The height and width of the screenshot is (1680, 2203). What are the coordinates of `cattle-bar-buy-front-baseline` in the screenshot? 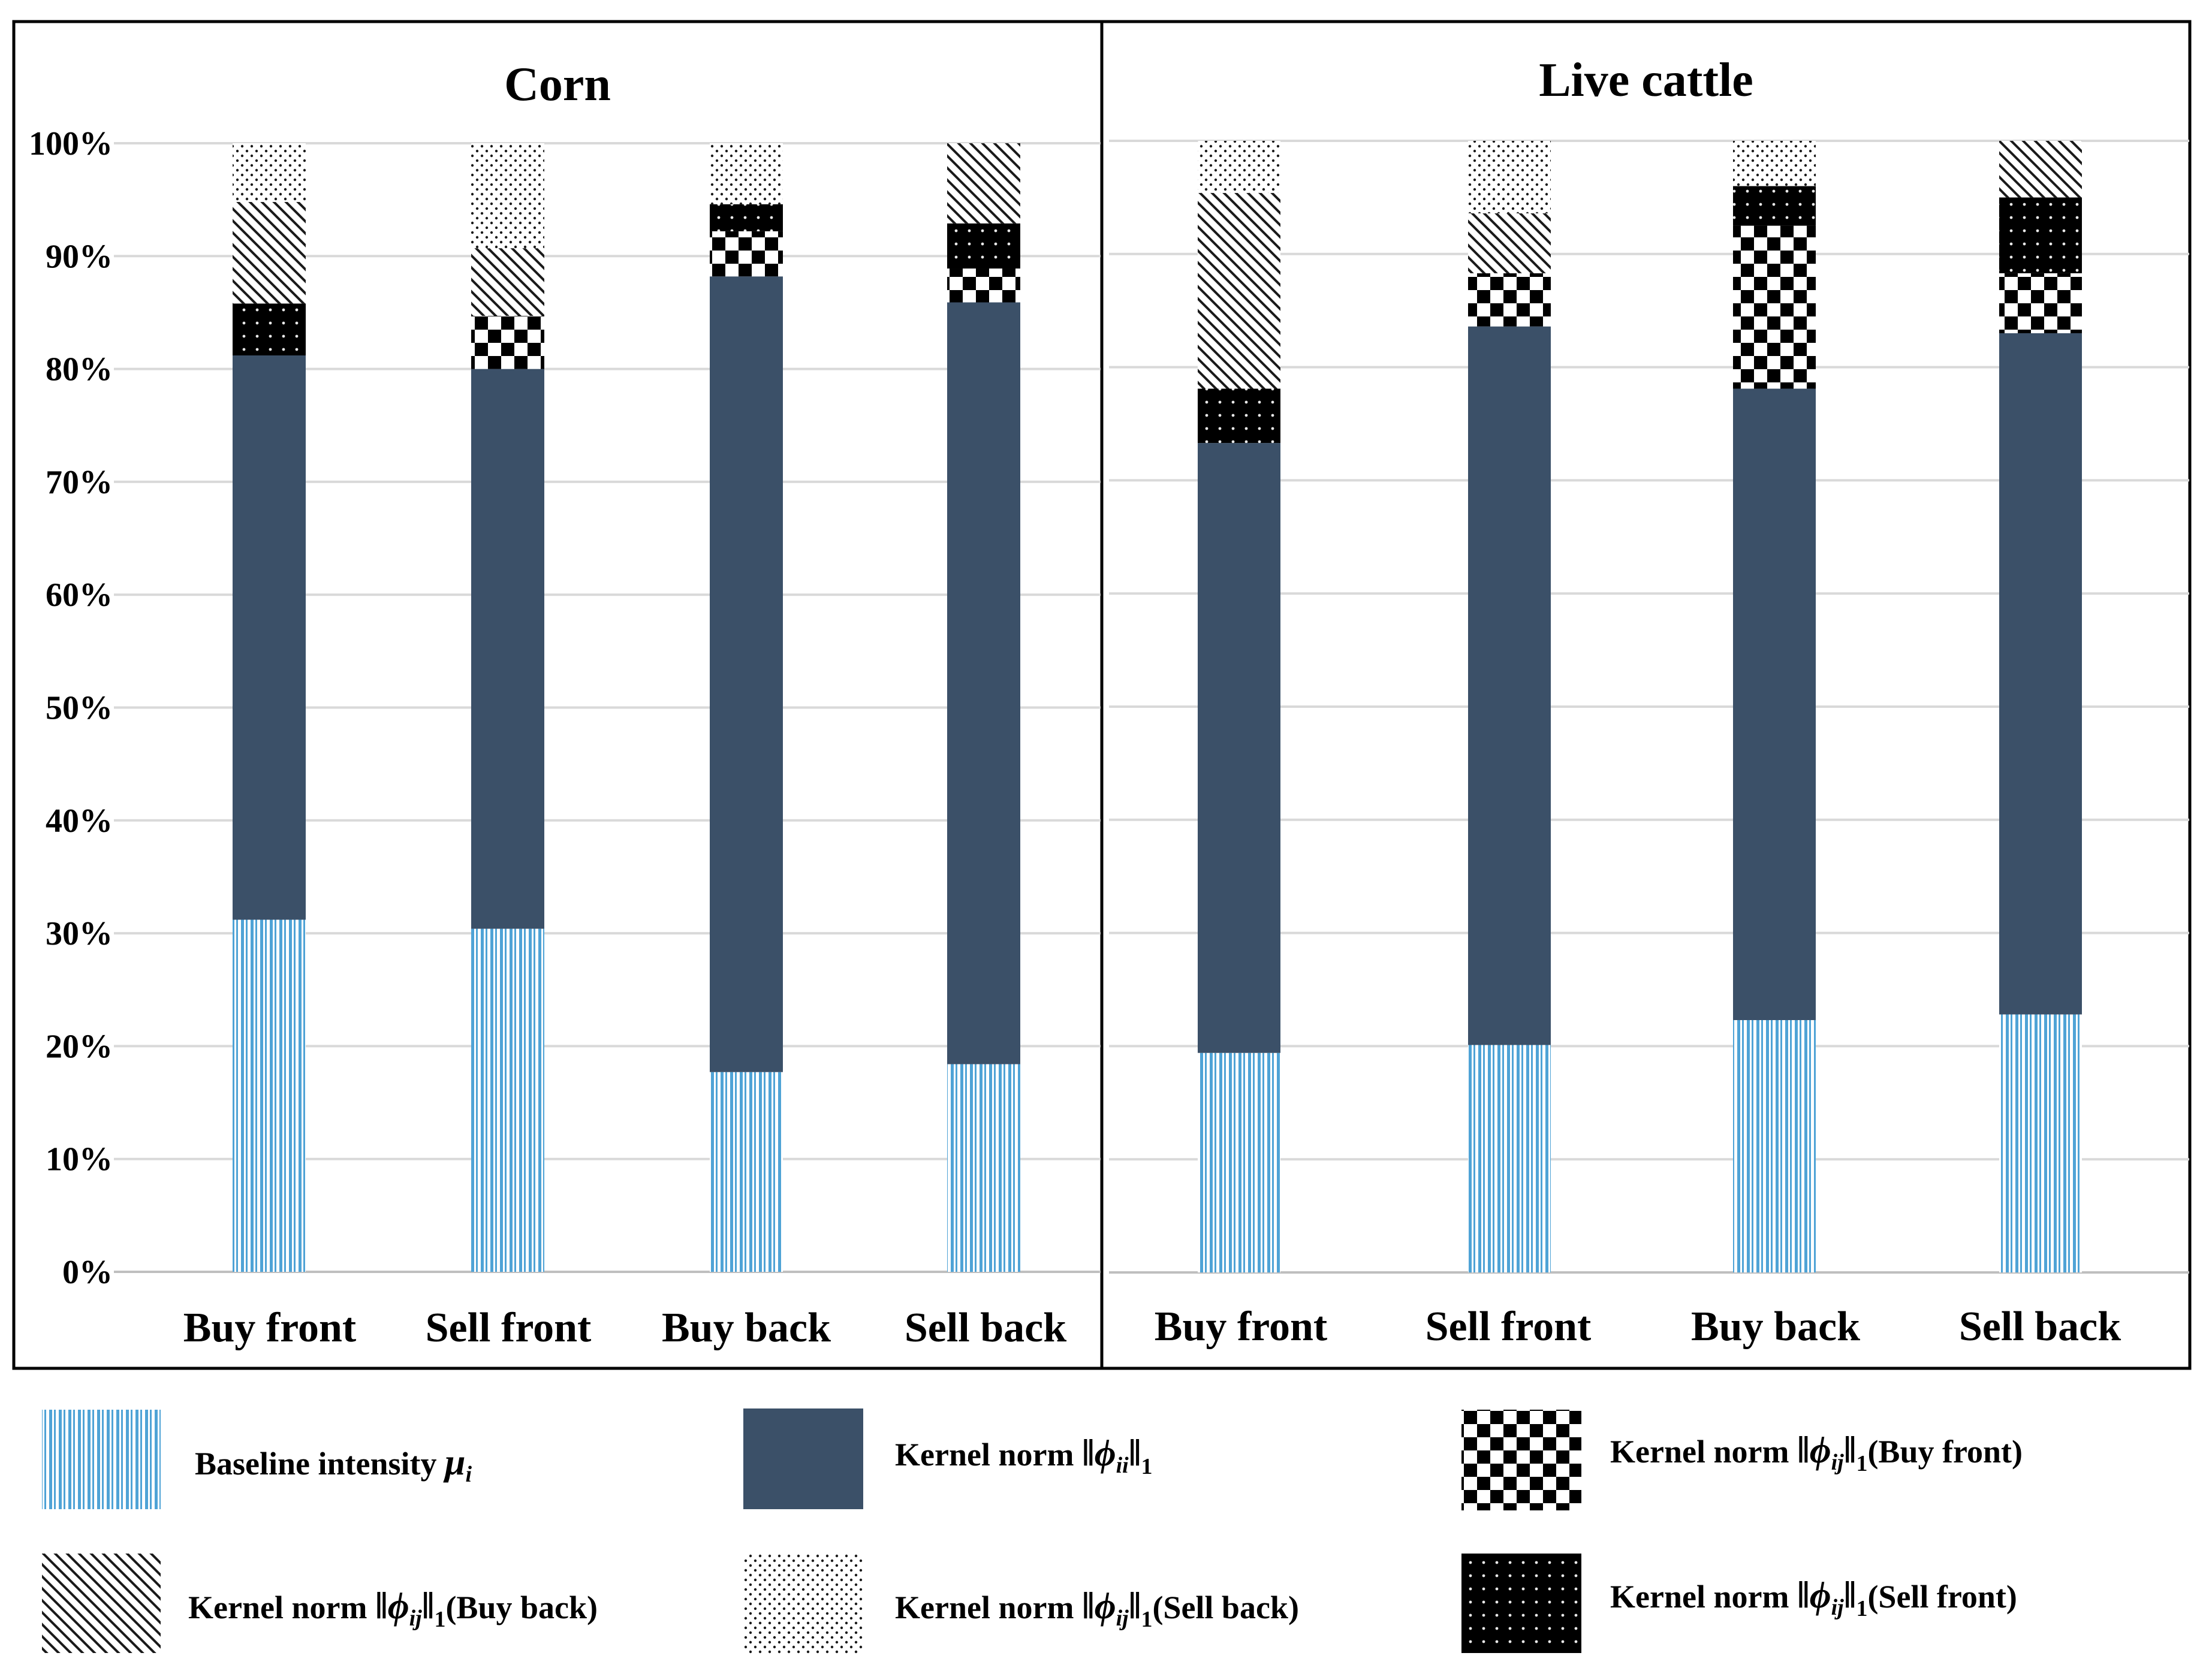 It's located at (1239, 1162).